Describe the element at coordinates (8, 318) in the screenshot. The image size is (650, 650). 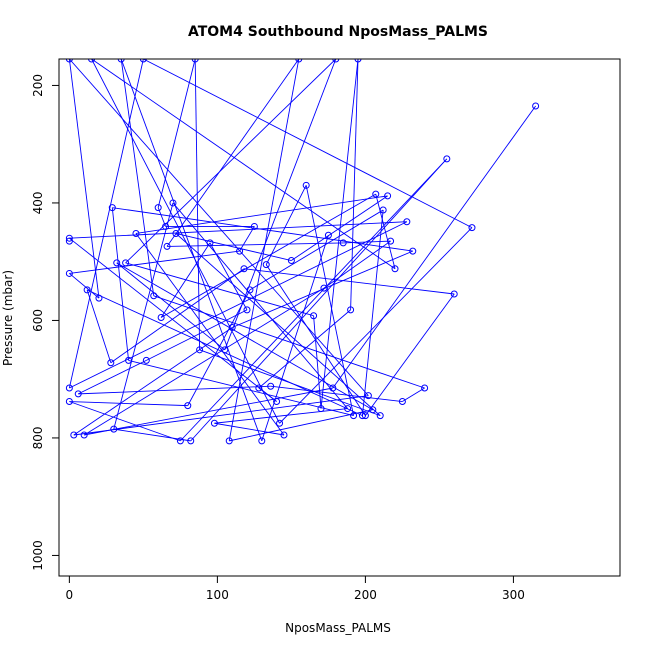
I see `y-axis-label: Pressure (mbar)` at that location.